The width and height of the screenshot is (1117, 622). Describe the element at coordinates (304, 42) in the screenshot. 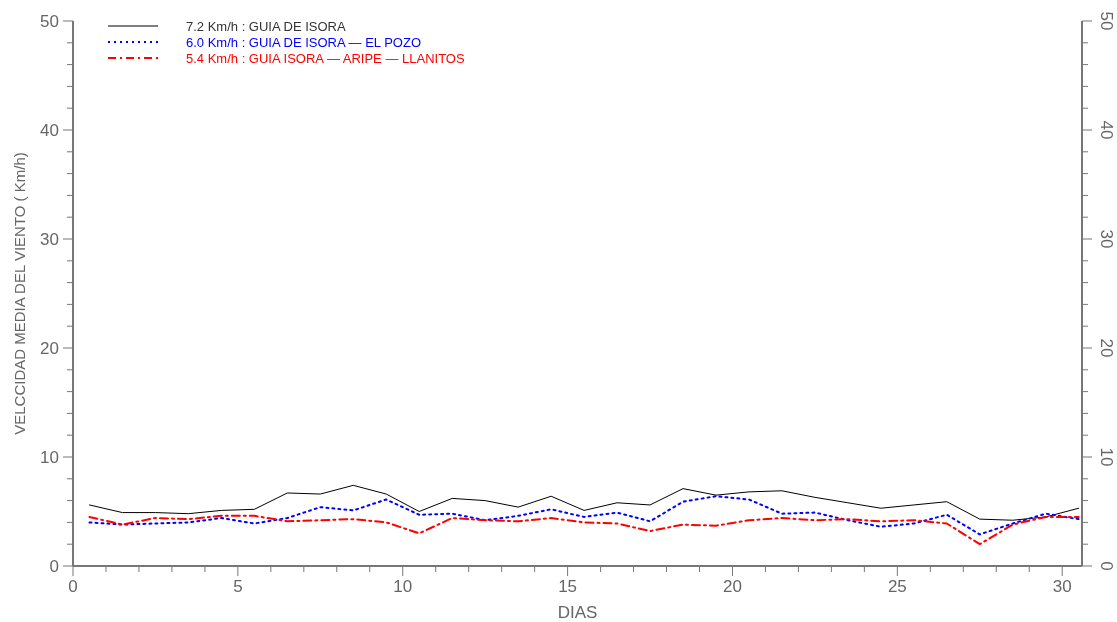

I see `legend-label: 6.0 Km/h : GUIA DE ISORA — EL POZO` at that location.